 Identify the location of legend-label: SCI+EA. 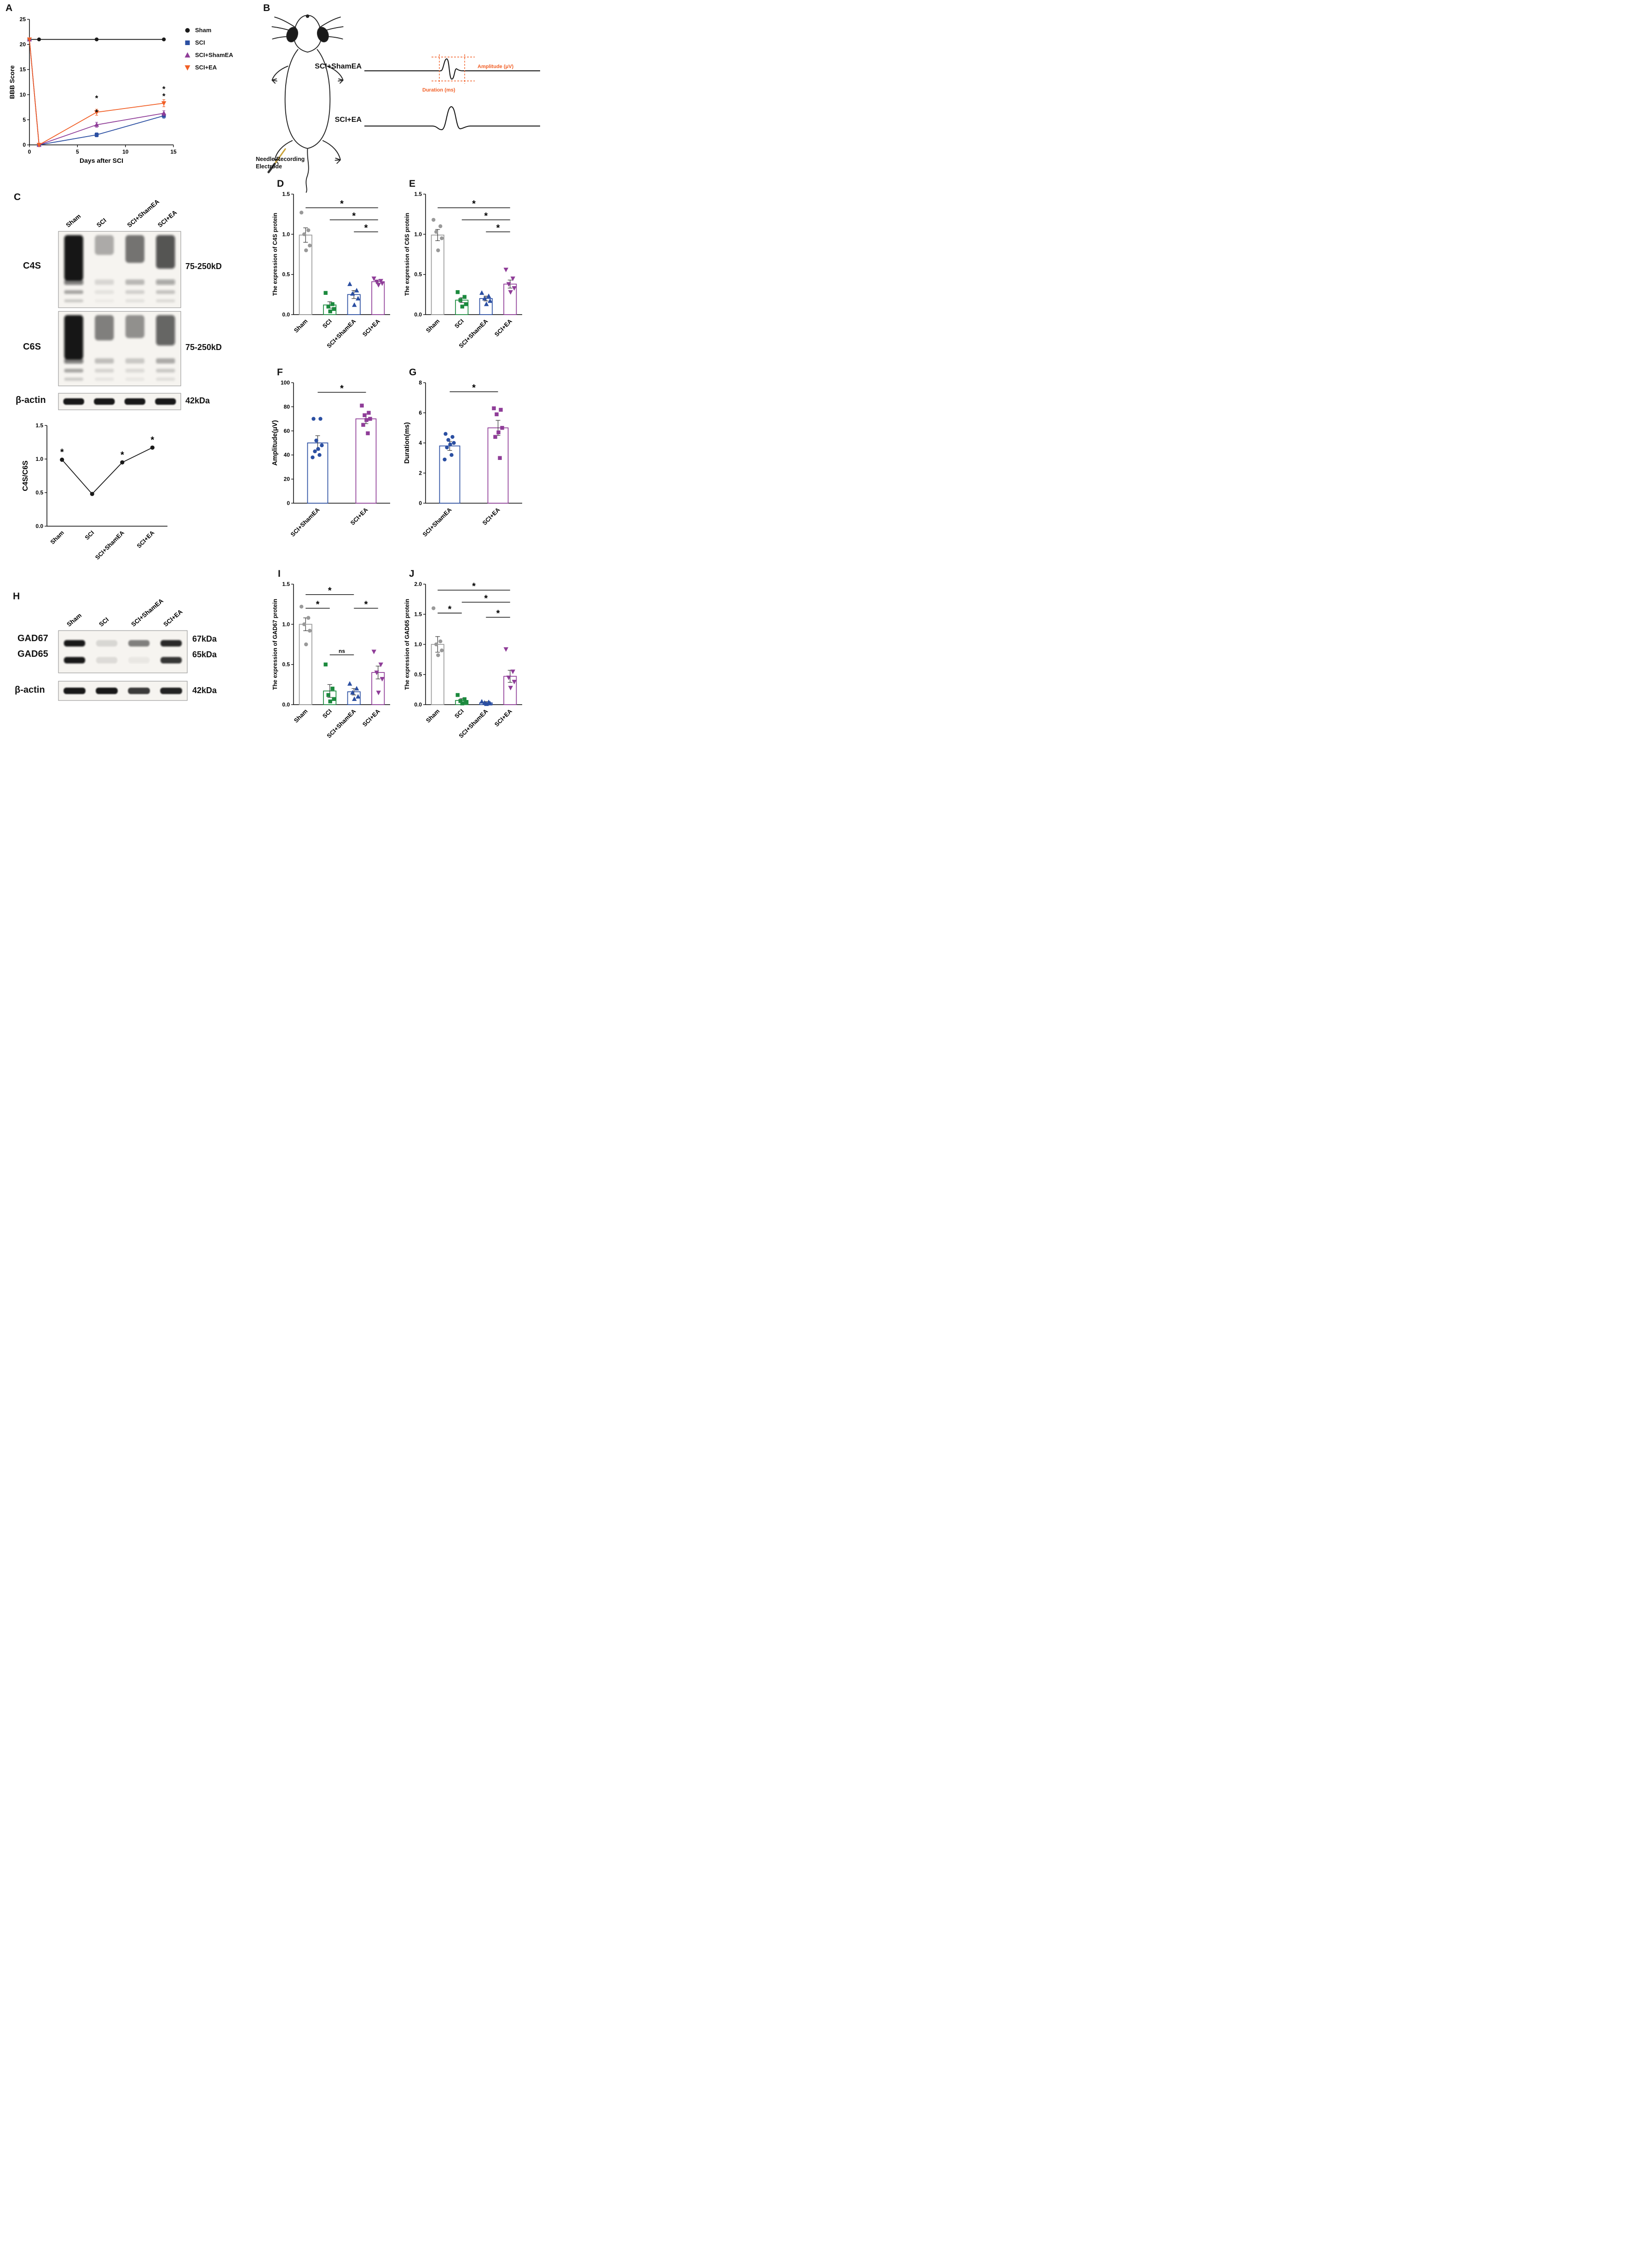
(206, 67).